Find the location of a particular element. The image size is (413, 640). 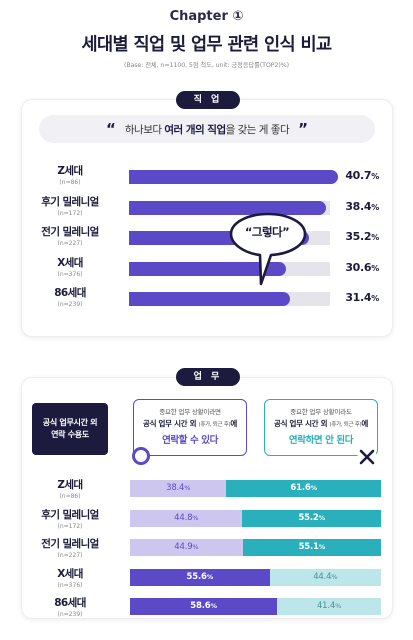

job-bar-value-number: 30.6 is located at coordinates (358, 267).